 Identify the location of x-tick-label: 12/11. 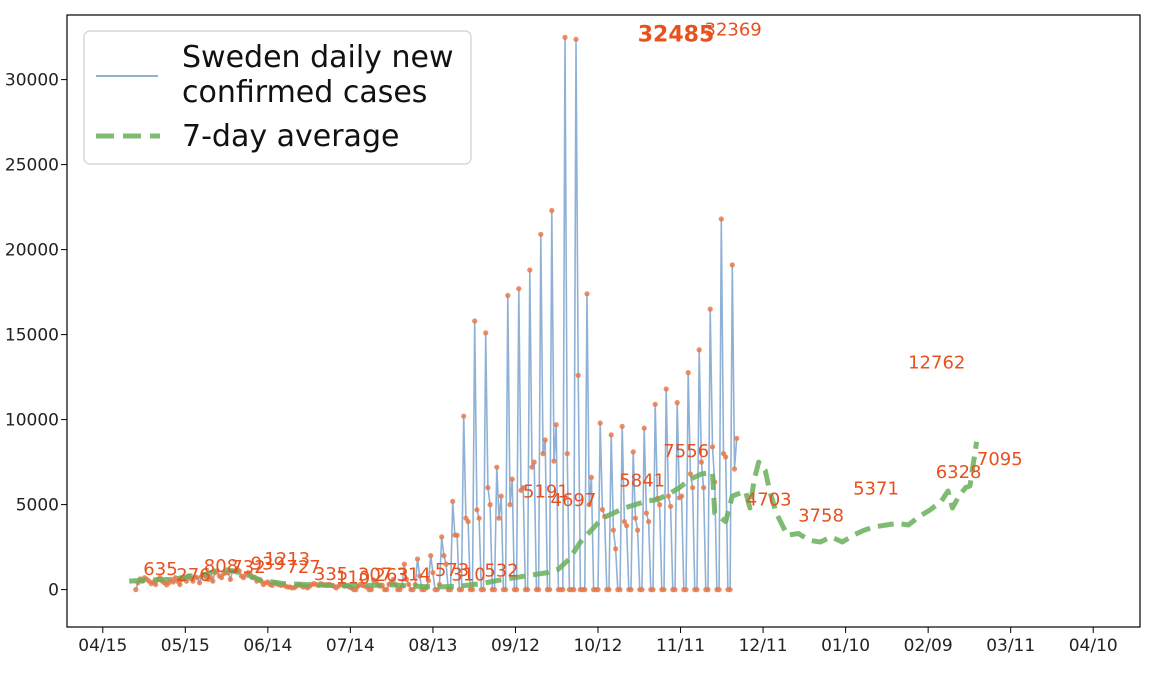
(763, 646).